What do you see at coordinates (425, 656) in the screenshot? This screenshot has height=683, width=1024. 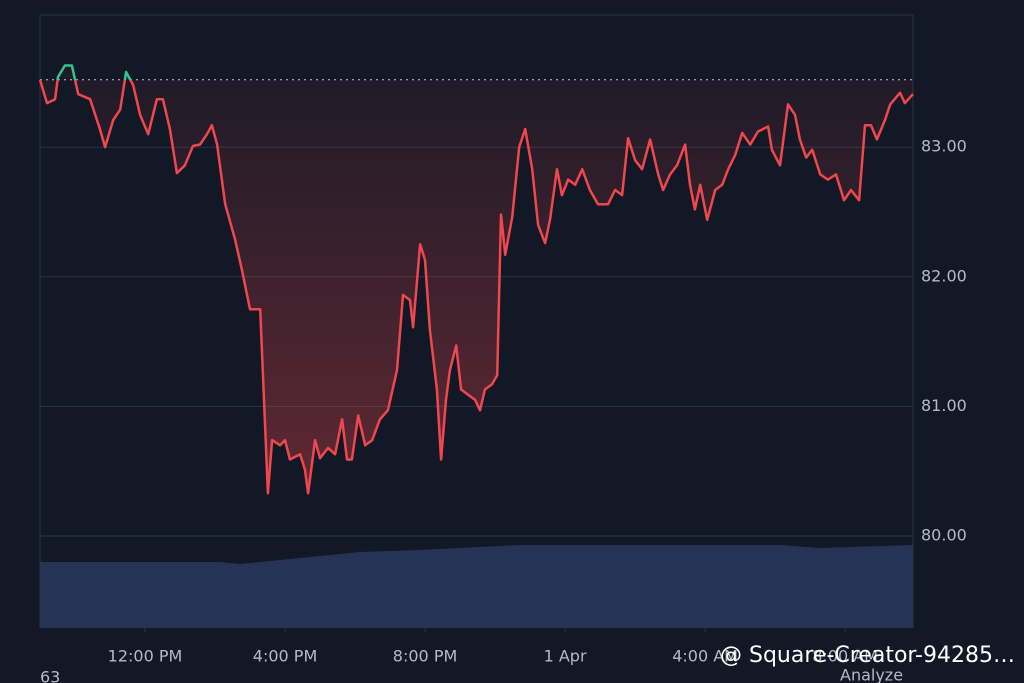 I see `x-tick-label: 8:00 PM` at bounding box center [425, 656].